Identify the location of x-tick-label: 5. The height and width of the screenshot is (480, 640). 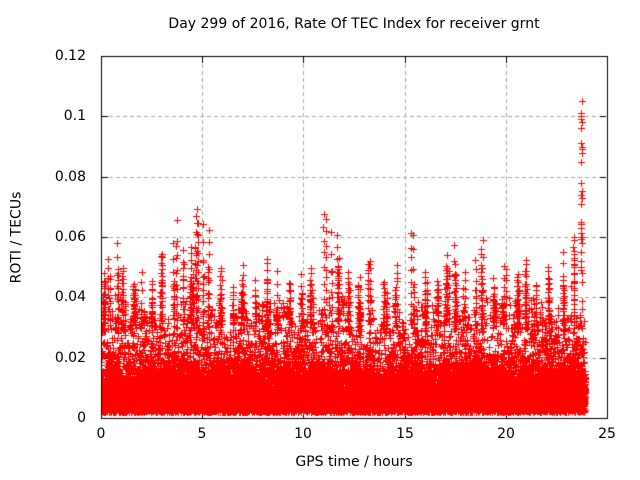
(202, 434).